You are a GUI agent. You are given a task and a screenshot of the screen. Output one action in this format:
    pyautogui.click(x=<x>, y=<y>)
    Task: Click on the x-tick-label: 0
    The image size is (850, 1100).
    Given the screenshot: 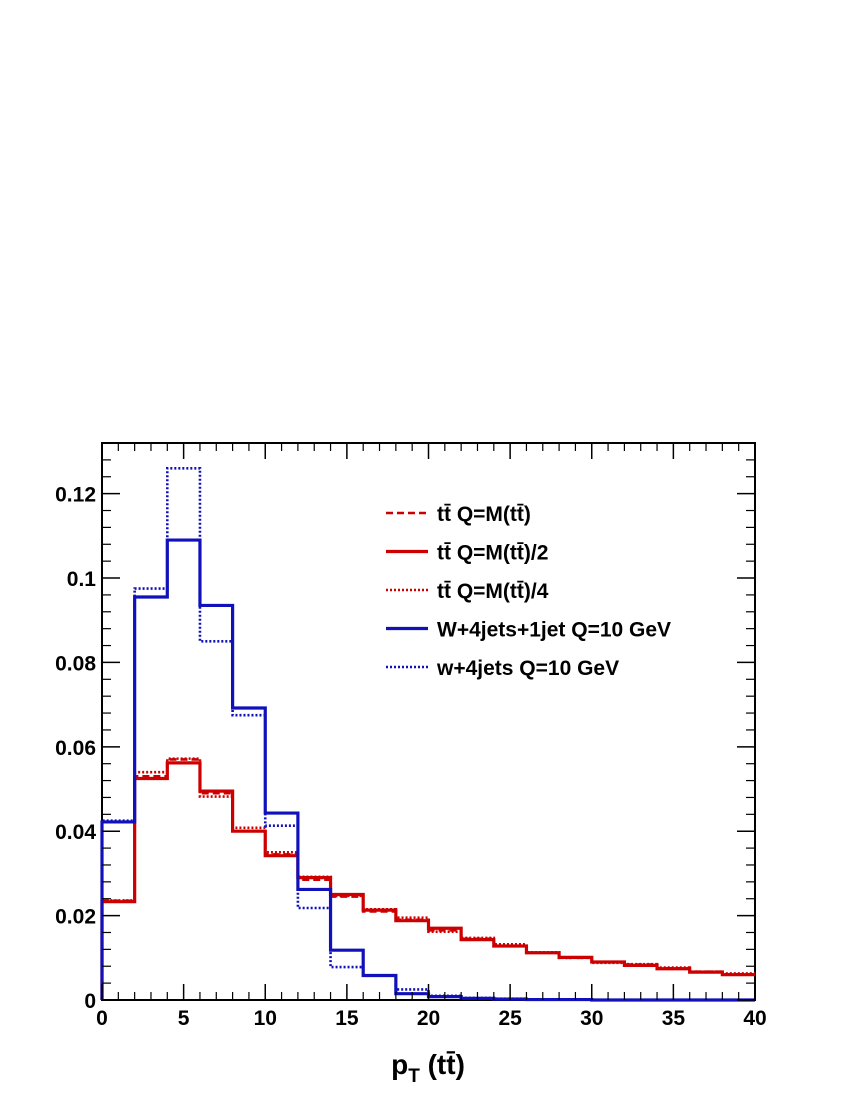 What is the action you would take?
    pyautogui.click(x=102, y=1018)
    